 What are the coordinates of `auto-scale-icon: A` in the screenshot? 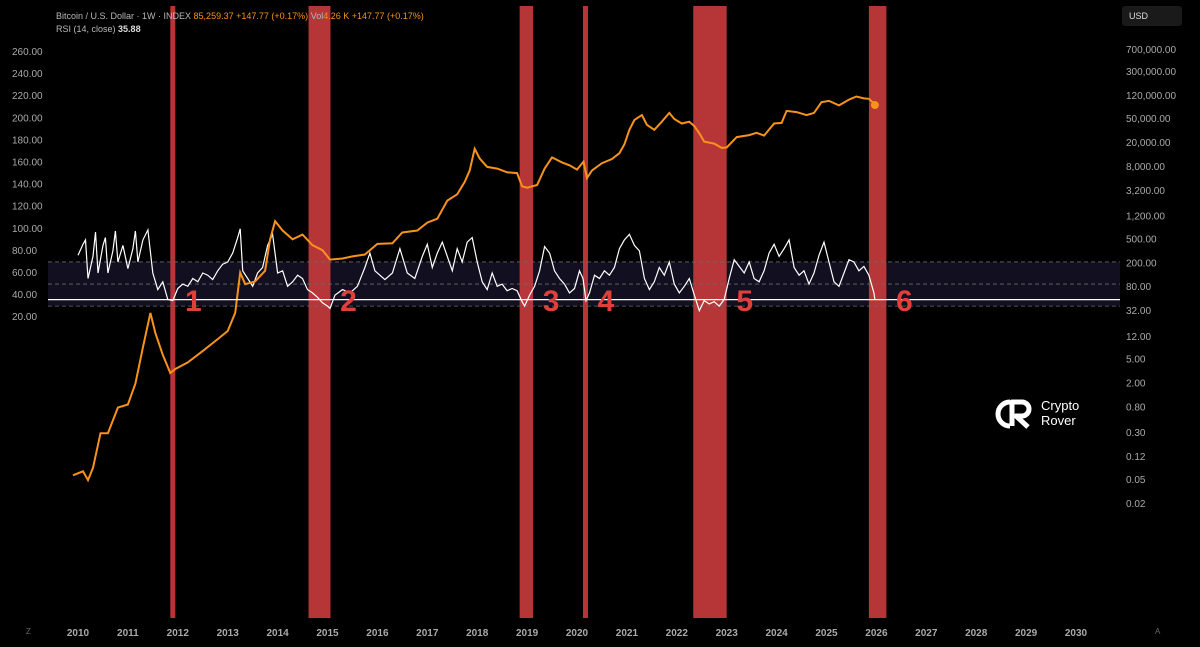 It's located at (1158, 631).